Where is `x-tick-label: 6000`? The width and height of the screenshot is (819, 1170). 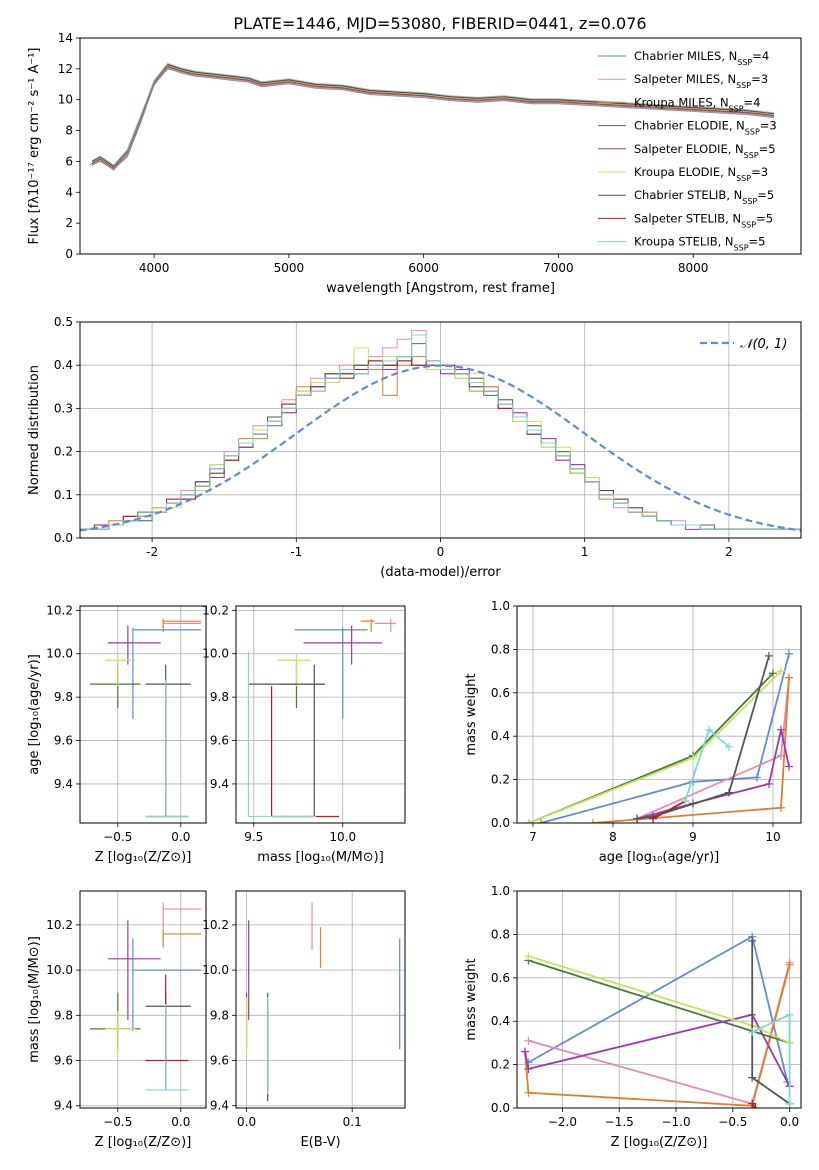
x-tick-label: 6000 is located at coordinates (423, 268).